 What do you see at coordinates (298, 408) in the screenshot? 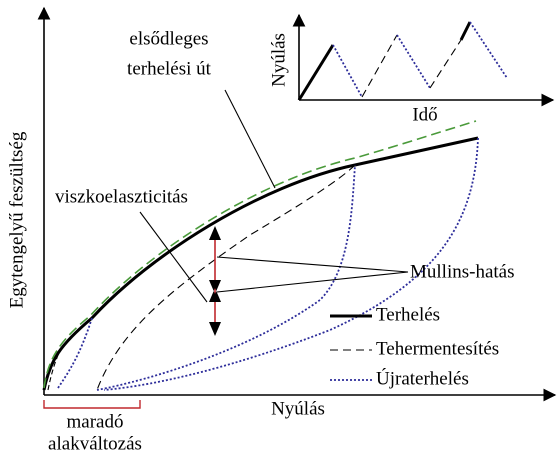
I see `x-axis-label: Nyúlás` at bounding box center [298, 408].